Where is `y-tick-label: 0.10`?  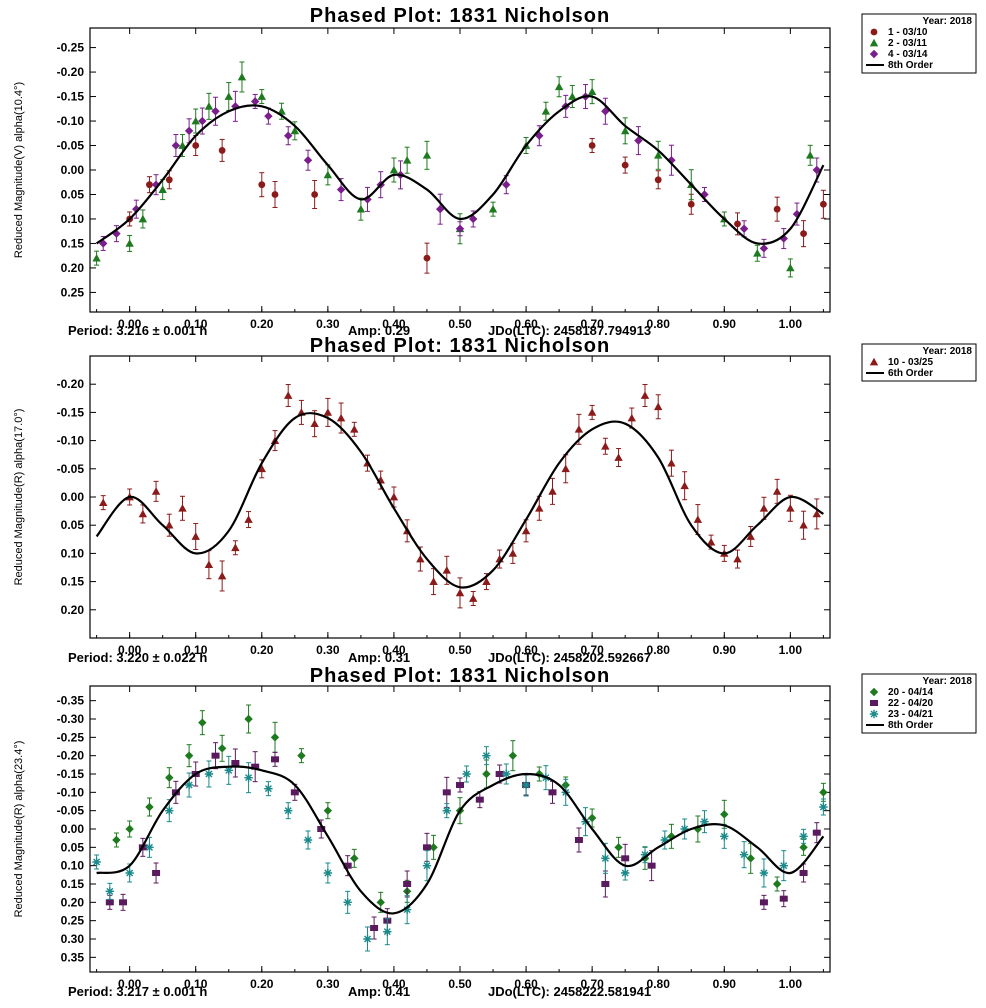
y-tick-label: 0.10 is located at coordinates (73, 866).